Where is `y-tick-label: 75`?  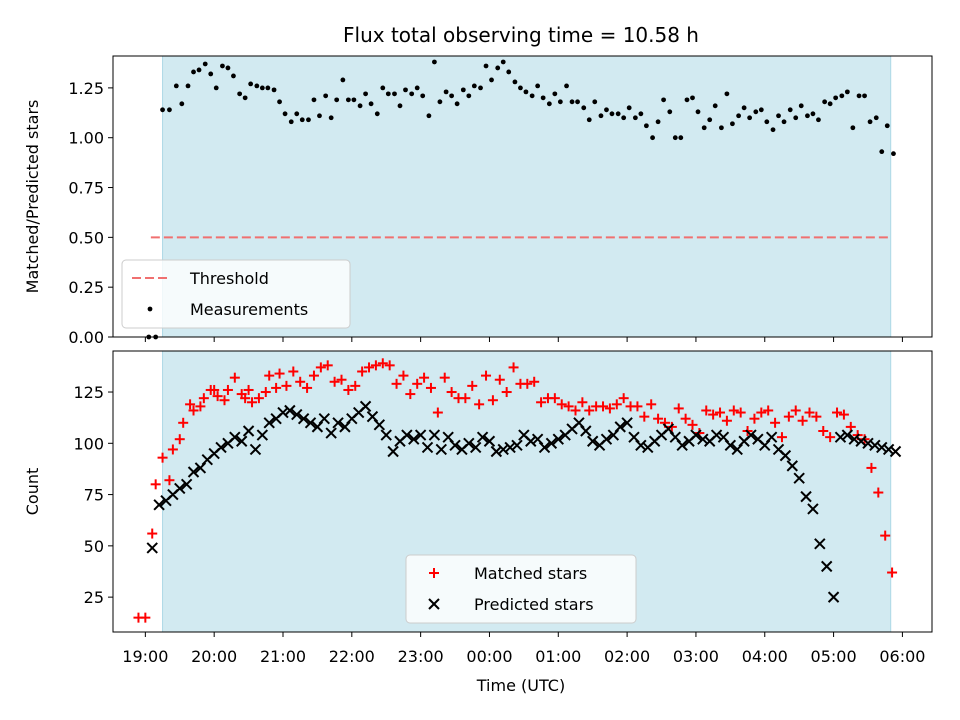
y-tick-label: 75 is located at coordinates (94, 495).